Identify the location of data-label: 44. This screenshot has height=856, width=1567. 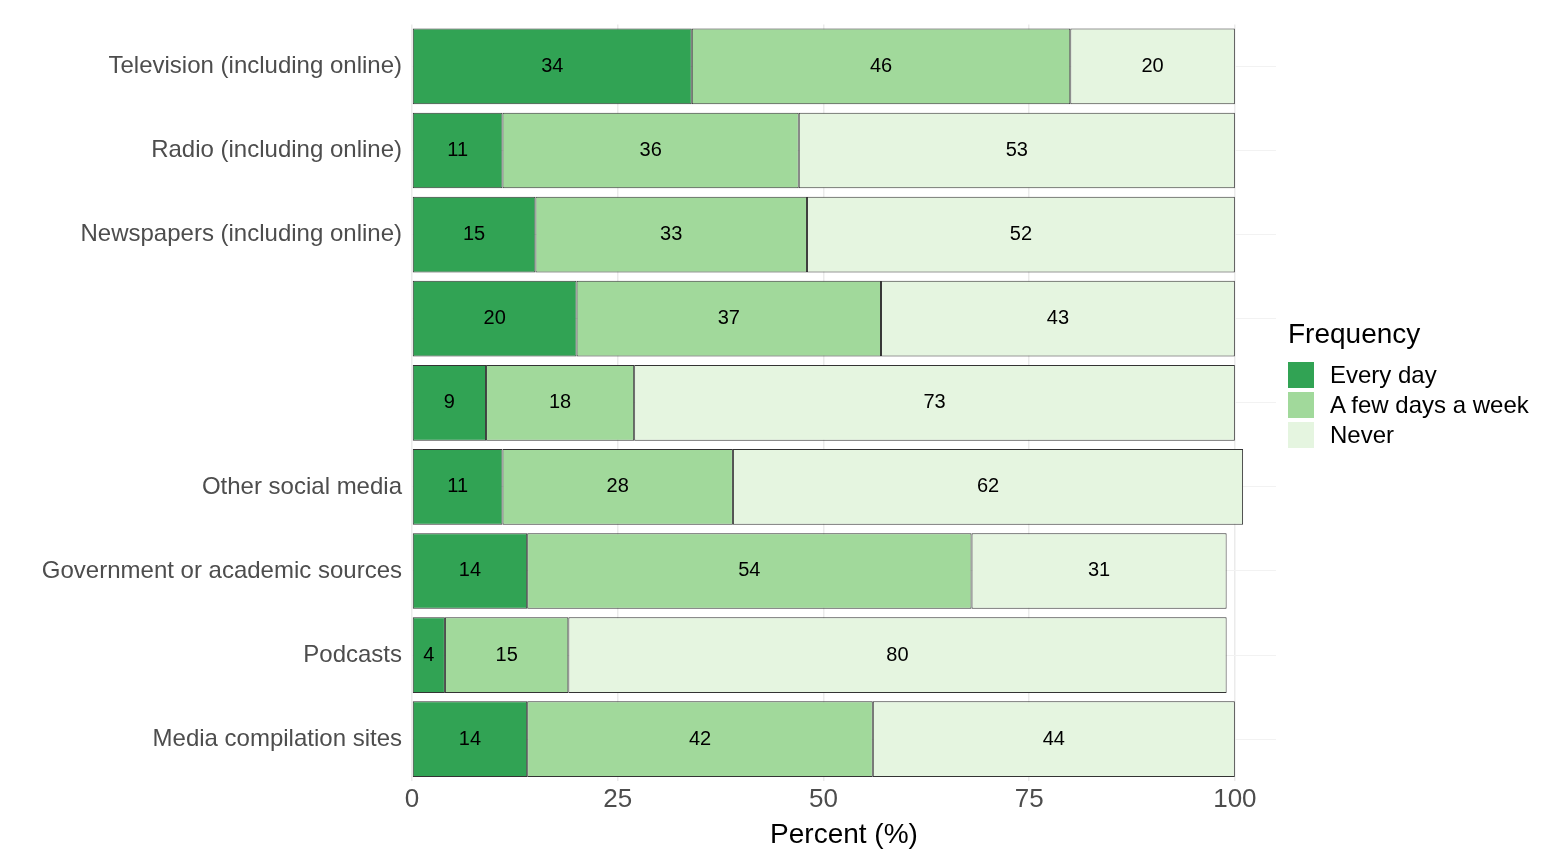
(1053, 737).